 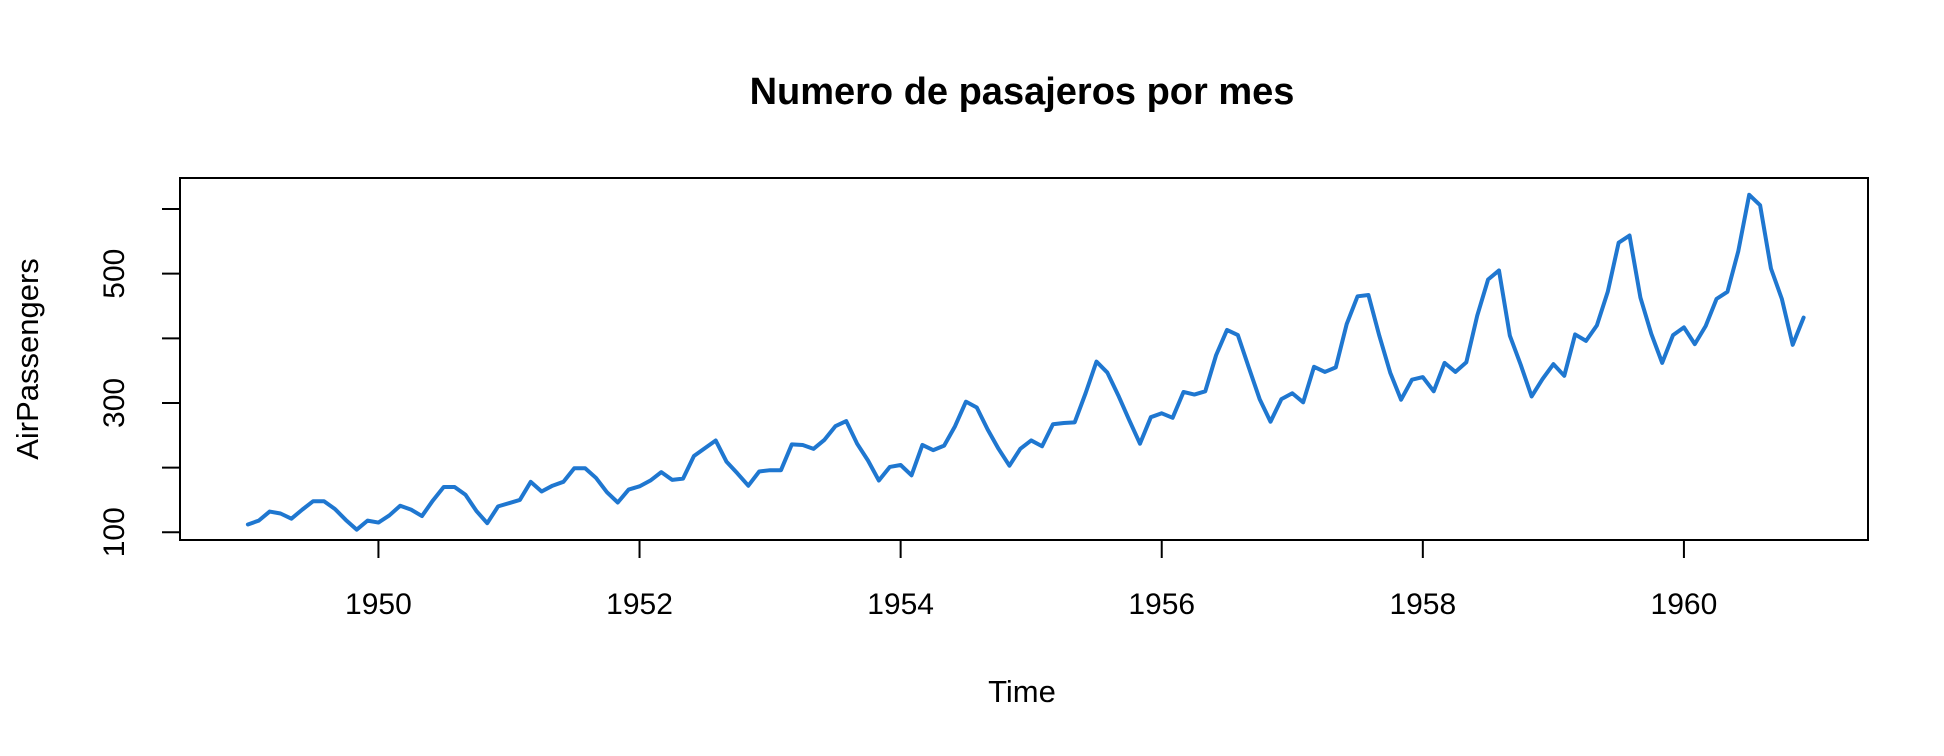 I want to click on chart-title: Numero de pasajeros por mes, so click(x=1022, y=92).